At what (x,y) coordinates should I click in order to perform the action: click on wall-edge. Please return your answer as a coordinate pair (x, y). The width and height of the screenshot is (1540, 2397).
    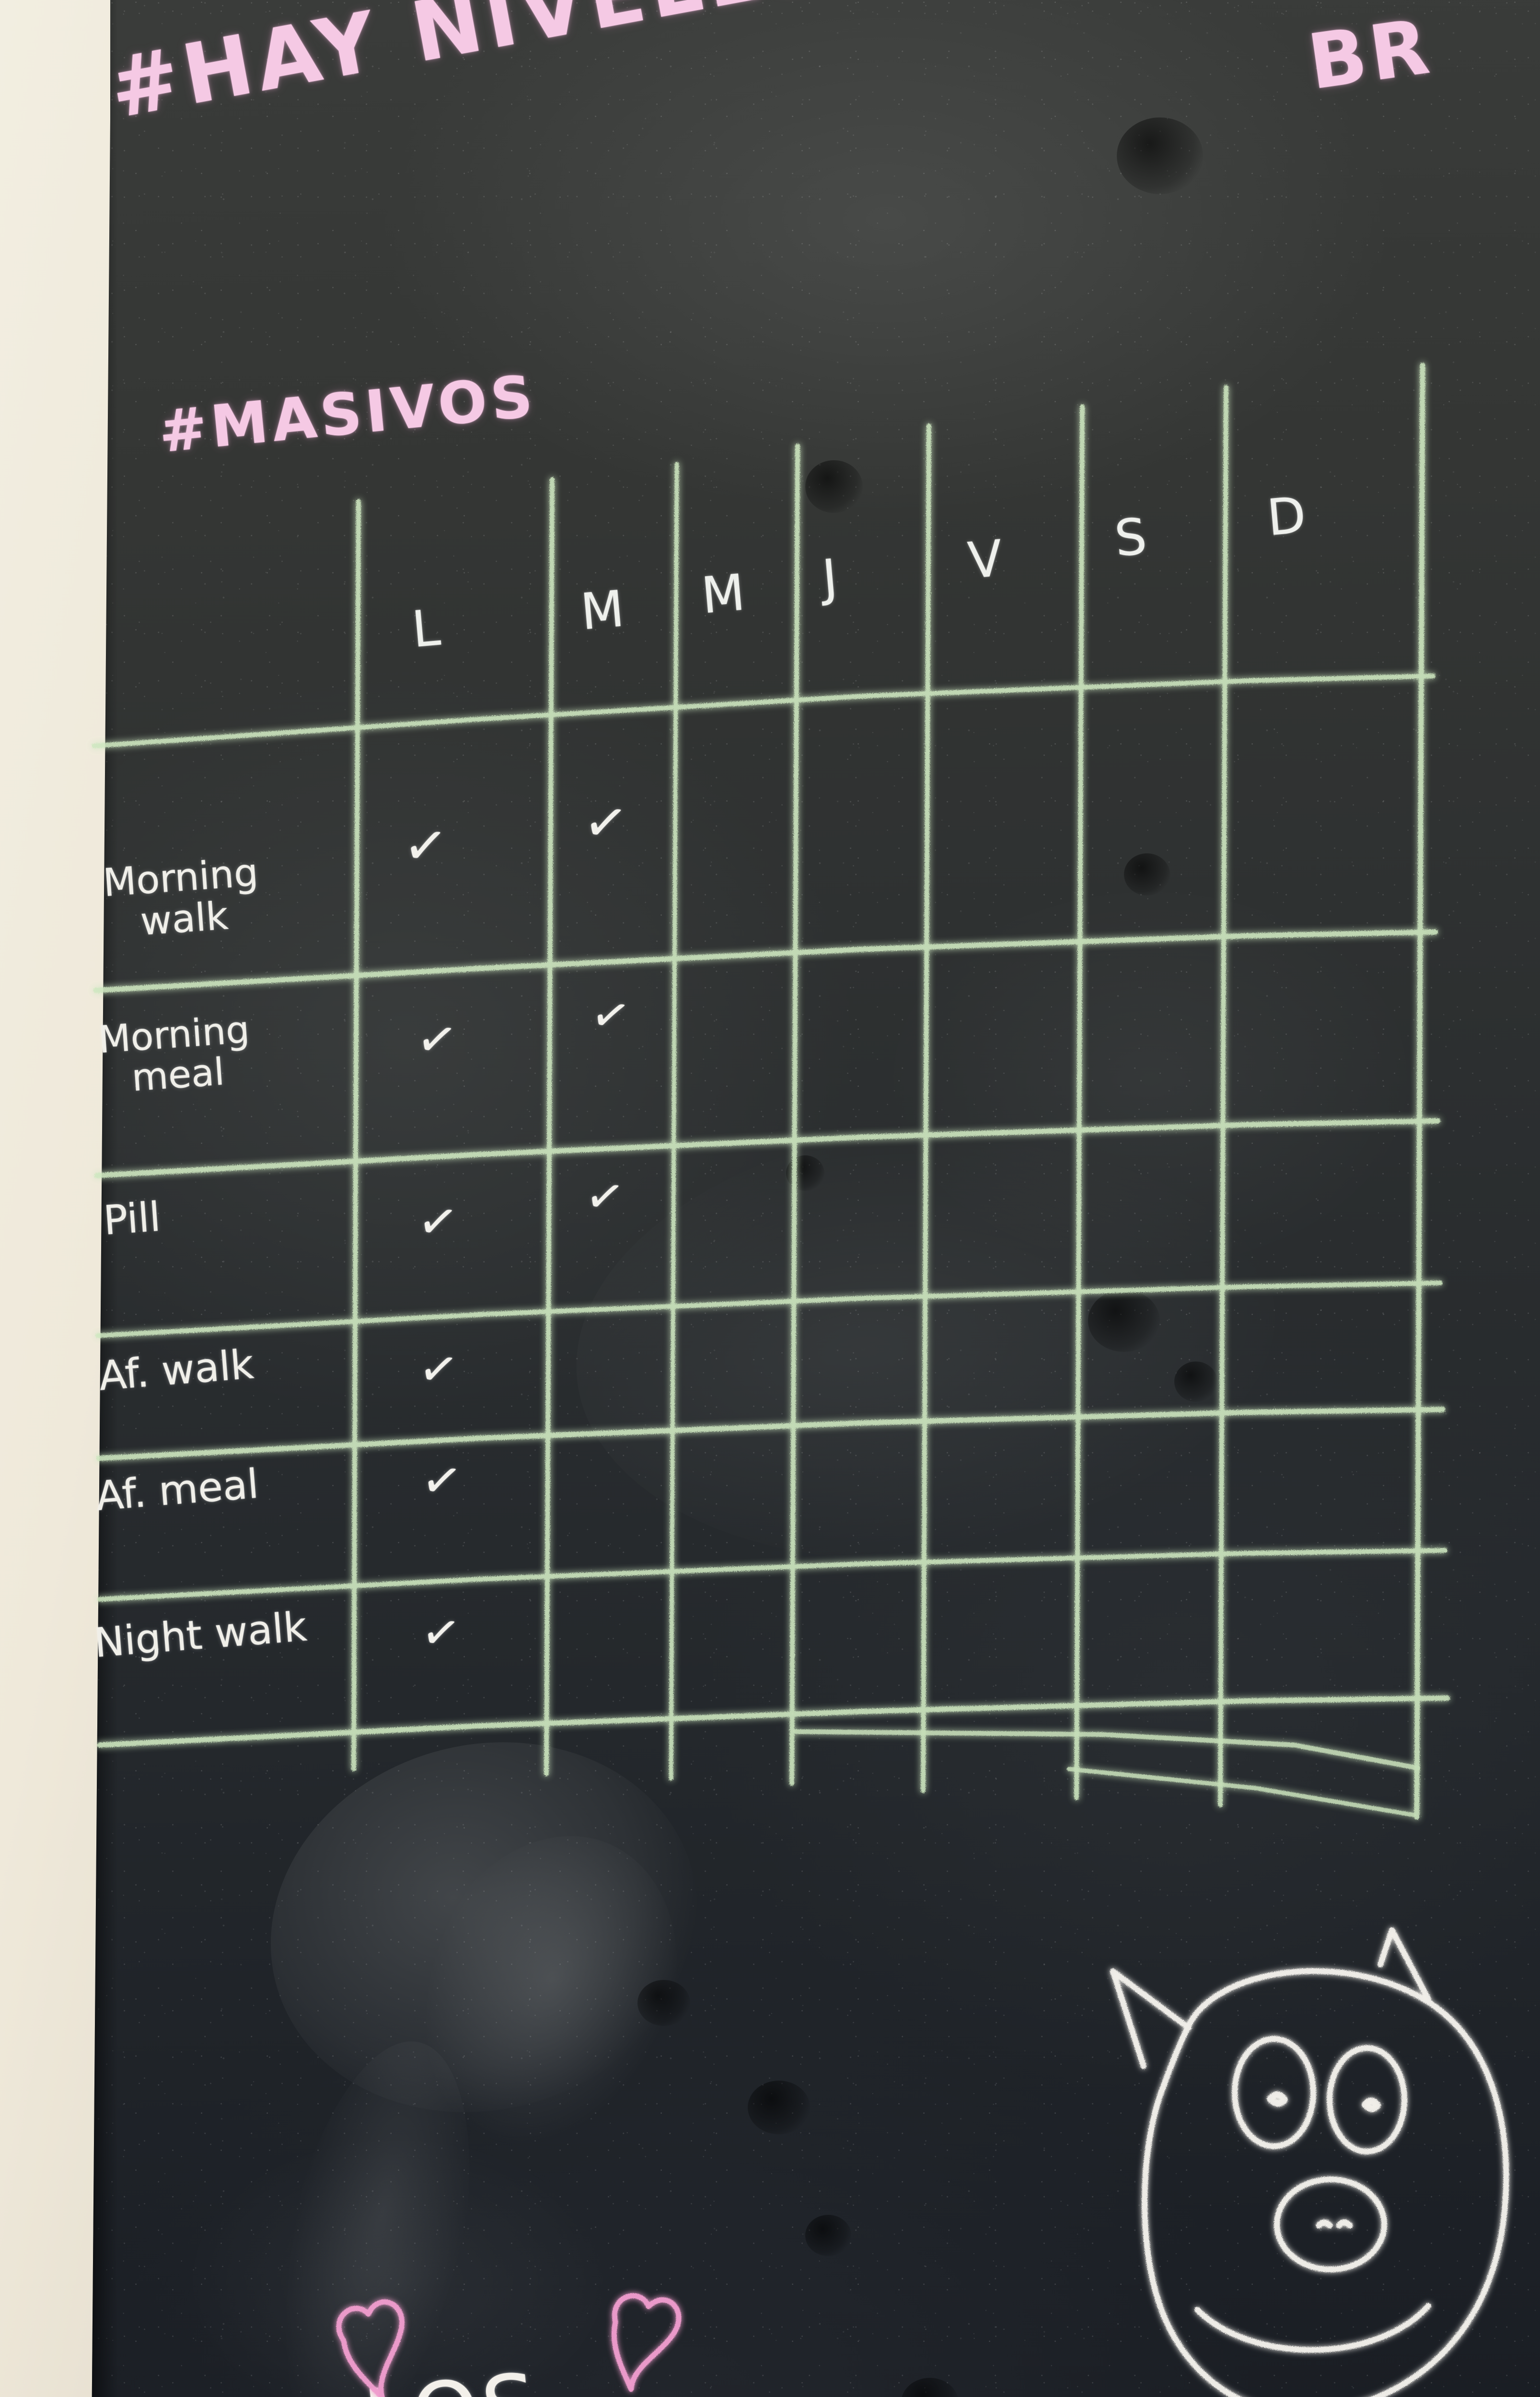
    Looking at the image, I should click on (55, 1198).